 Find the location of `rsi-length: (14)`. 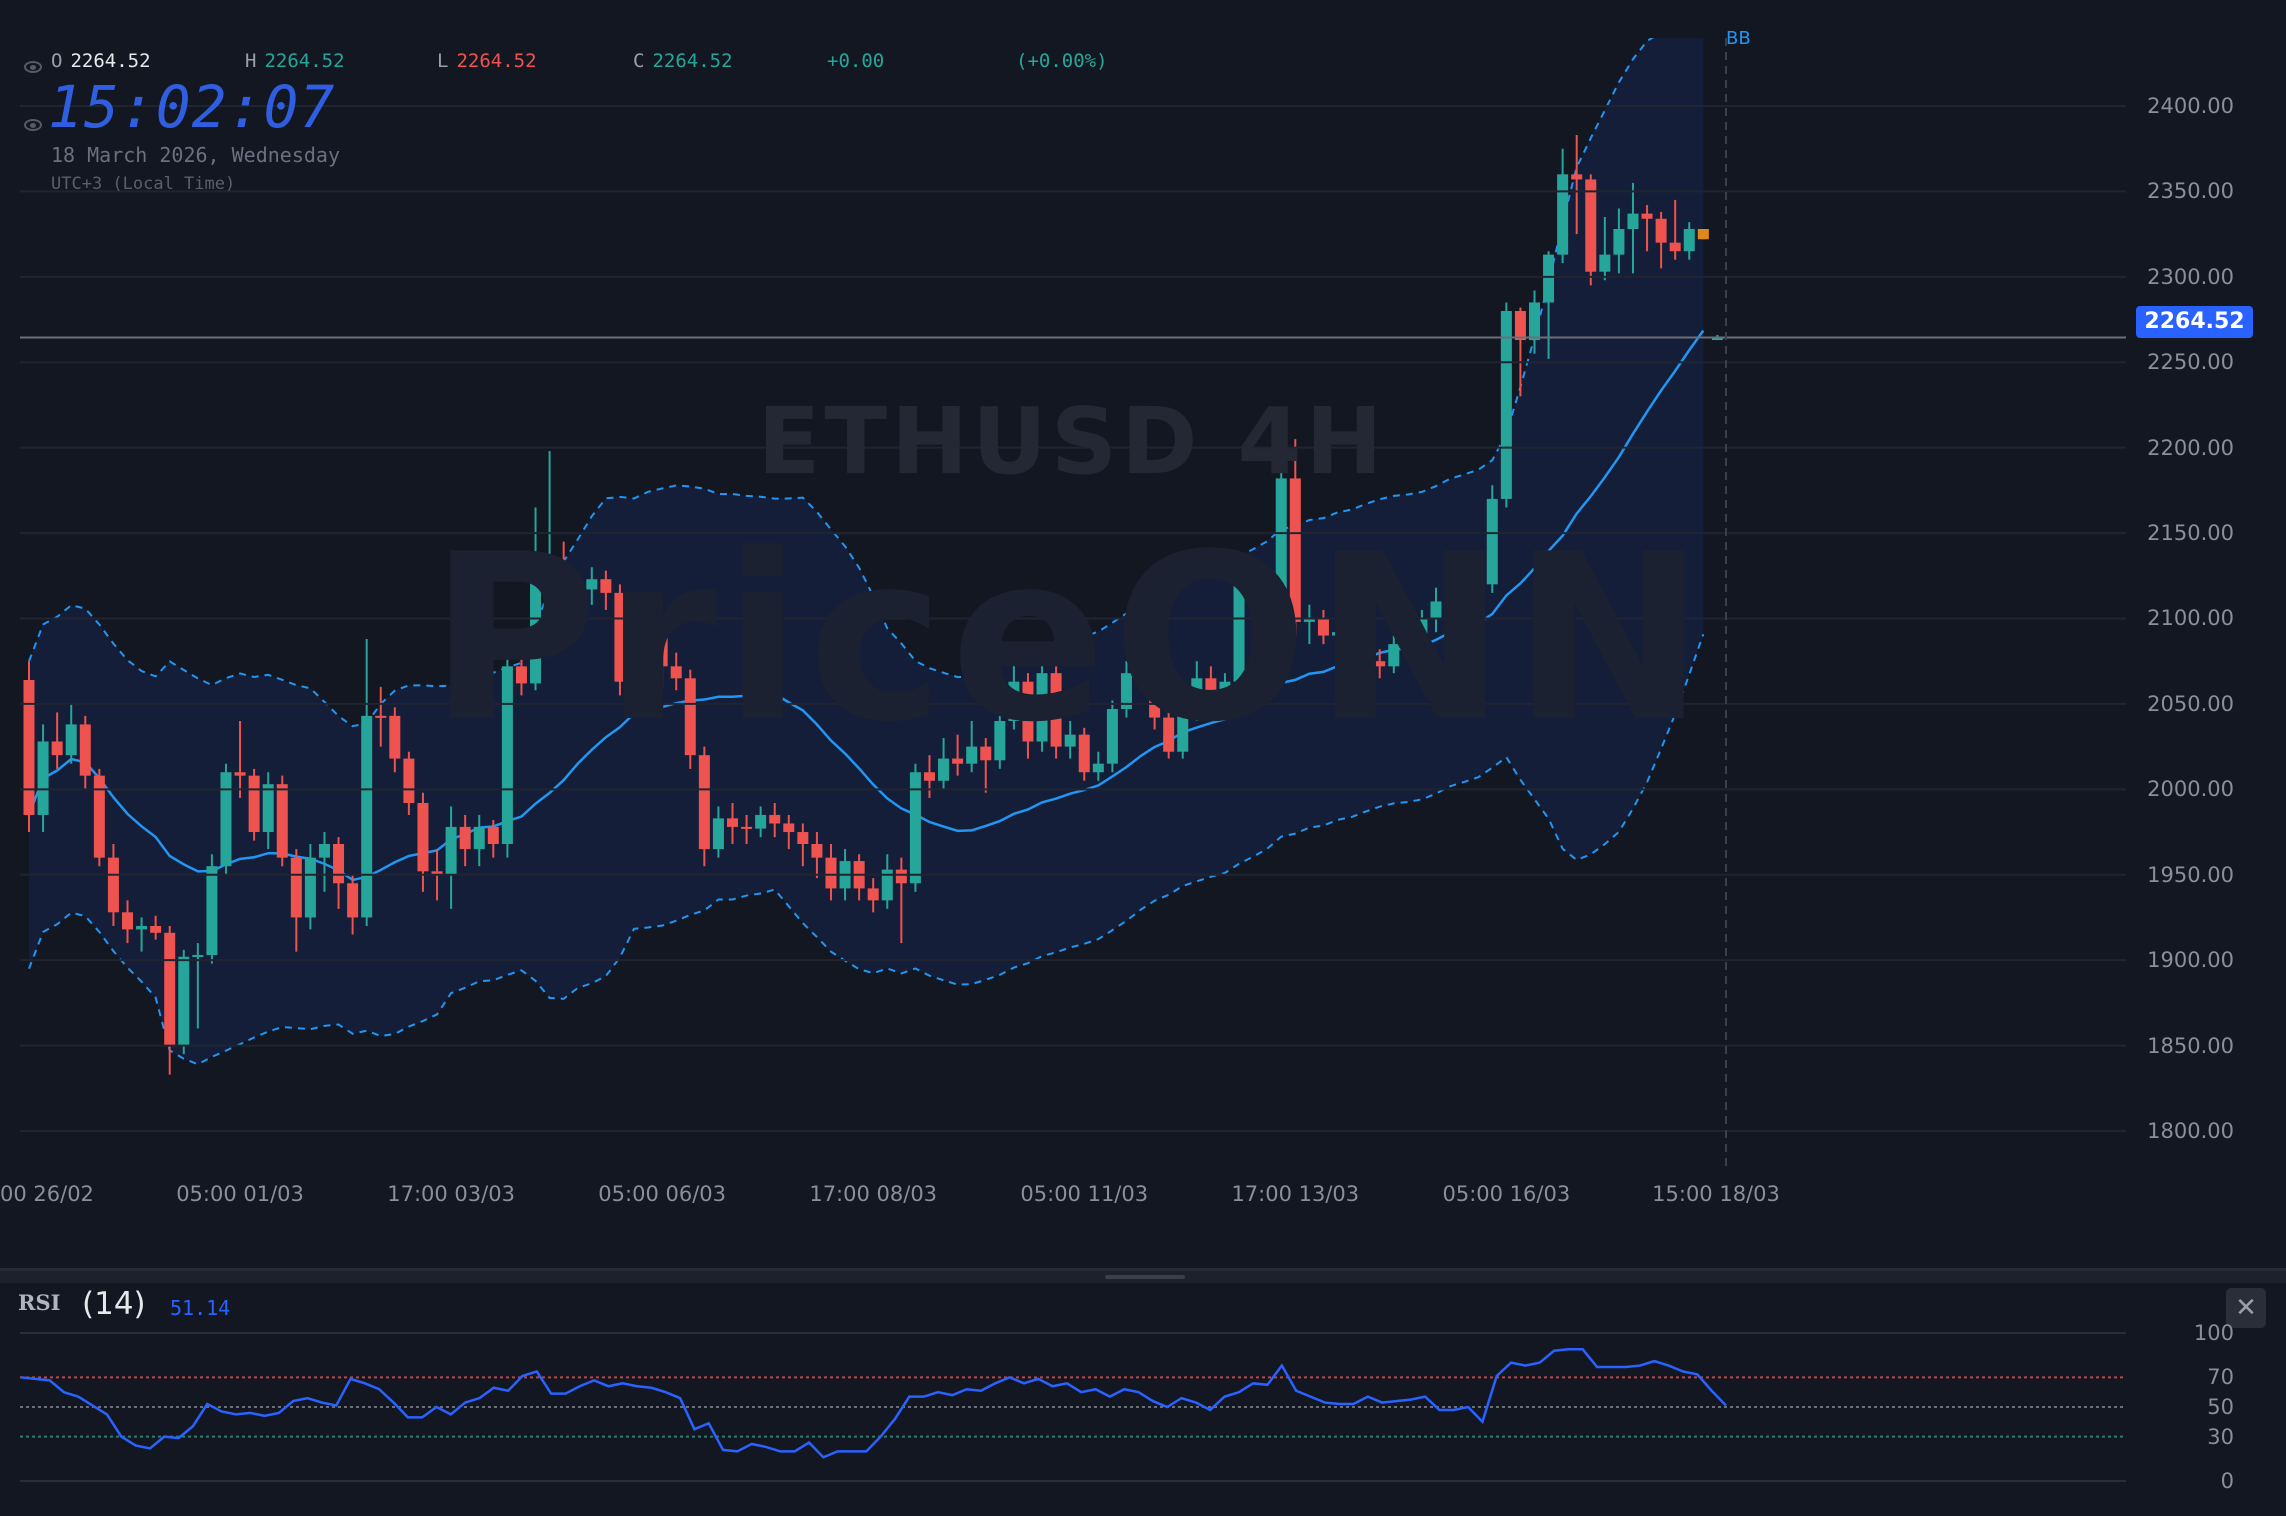

rsi-length: (14) is located at coordinates (114, 1304).